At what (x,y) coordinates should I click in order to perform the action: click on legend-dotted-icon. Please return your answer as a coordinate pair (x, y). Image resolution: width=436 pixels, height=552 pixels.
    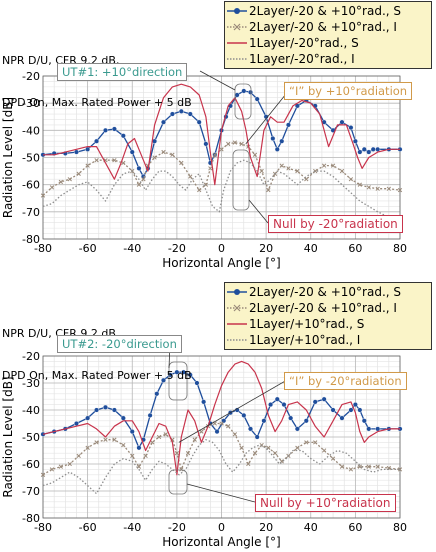
    Looking at the image, I should click on (237, 340).